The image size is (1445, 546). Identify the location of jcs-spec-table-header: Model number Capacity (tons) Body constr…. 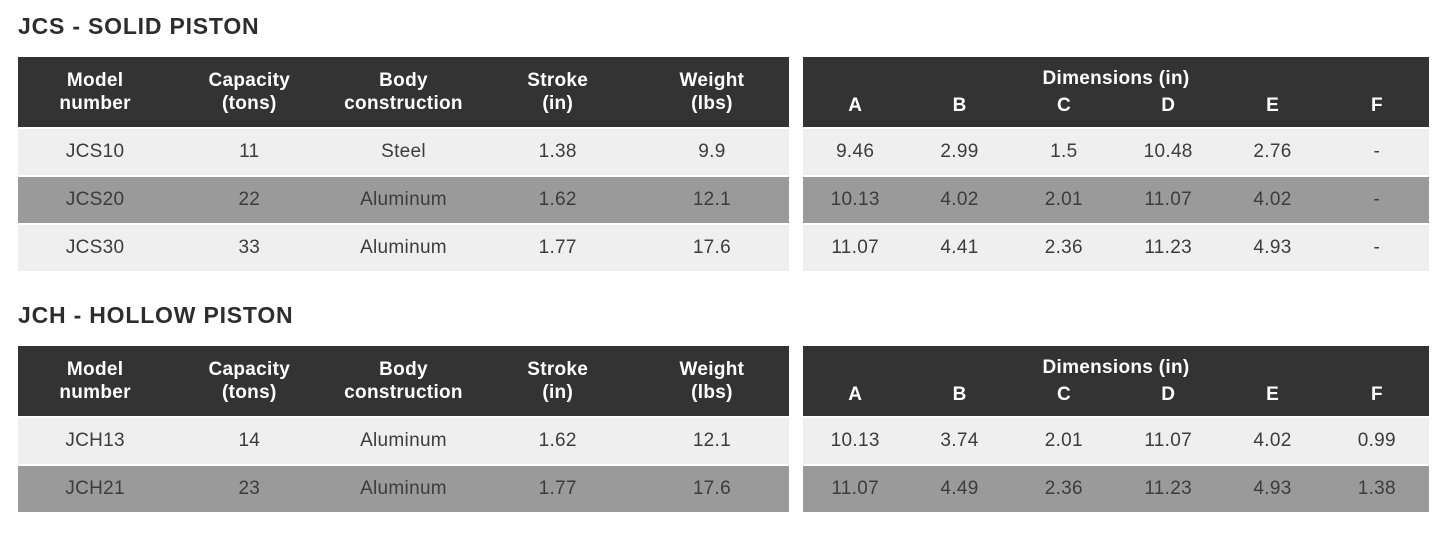
(403, 92).